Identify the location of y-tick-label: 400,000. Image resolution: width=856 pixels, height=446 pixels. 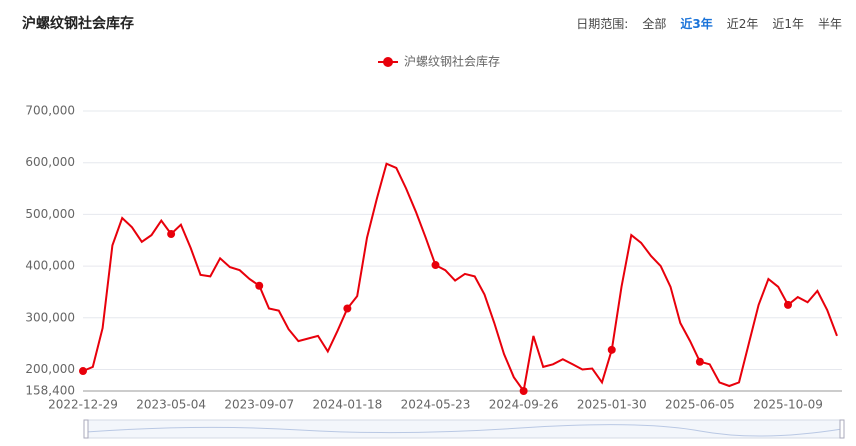
(50, 266).